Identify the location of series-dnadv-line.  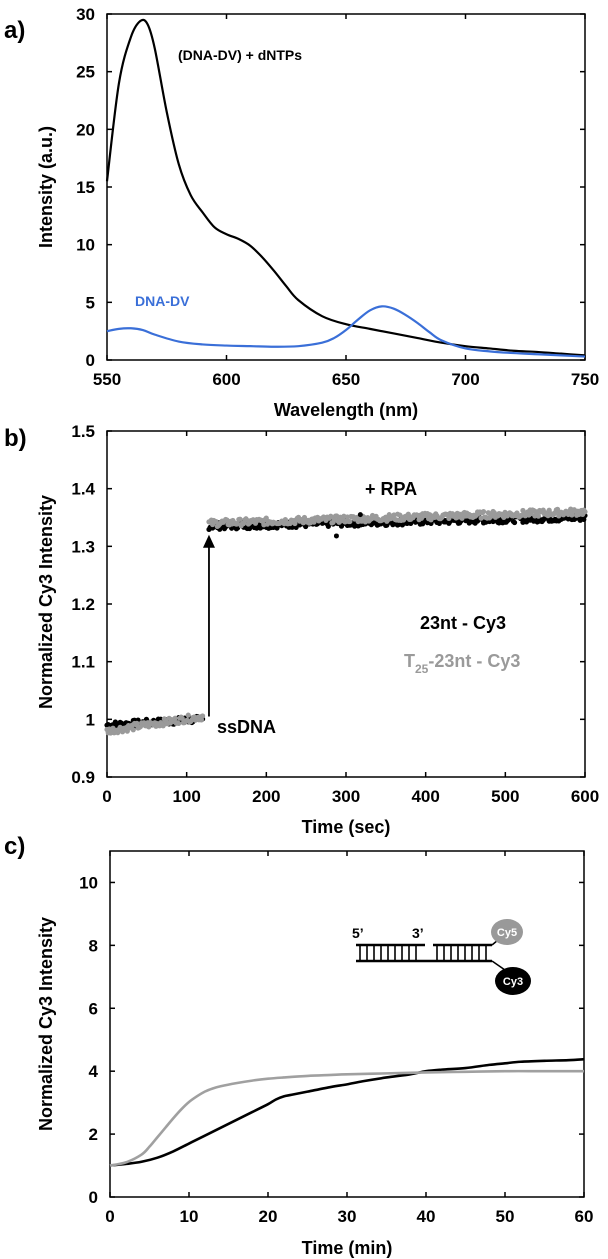
(346, 331).